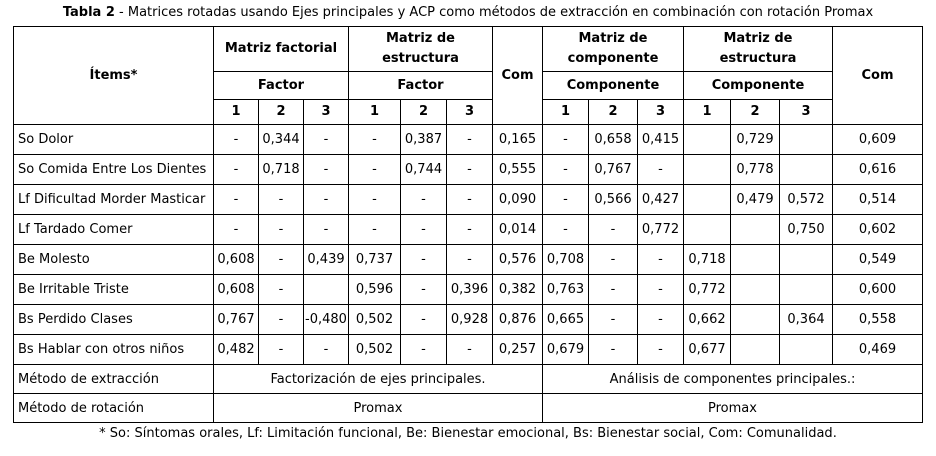 This screenshot has height=456, width=936. I want to click on value-cell: 0,767, so click(613, 169).